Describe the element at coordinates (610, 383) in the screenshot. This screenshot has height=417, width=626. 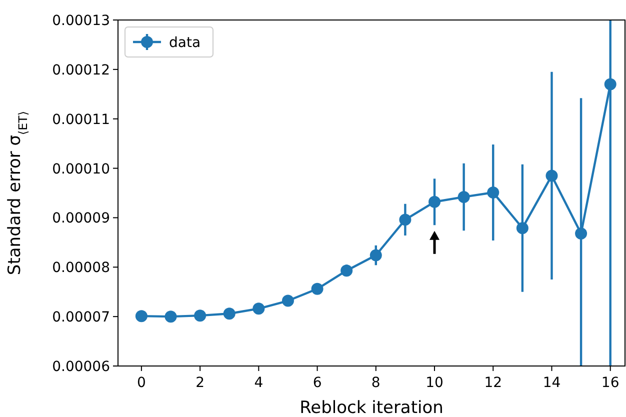
I see `x-tick-label: 16` at that location.